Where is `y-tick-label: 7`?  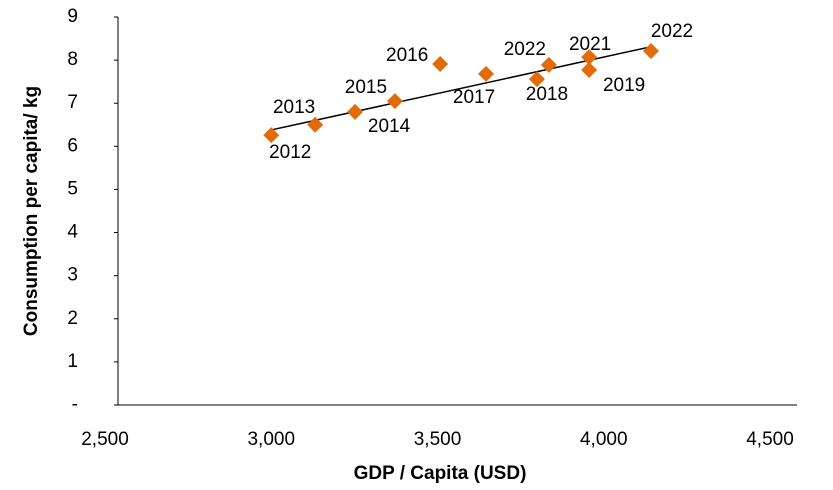 y-tick-label: 7 is located at coordinates (72, 102).